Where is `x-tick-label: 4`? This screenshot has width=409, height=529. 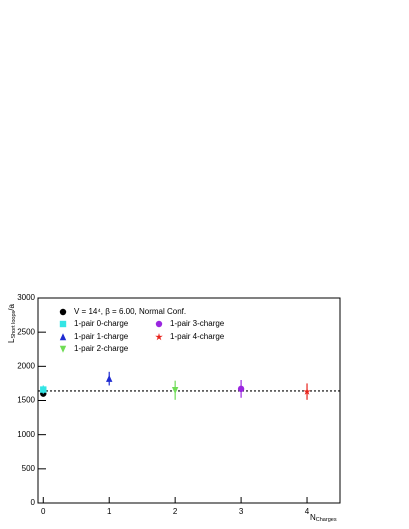 x-tick-label: 4 is located at coordinates (307, 511).